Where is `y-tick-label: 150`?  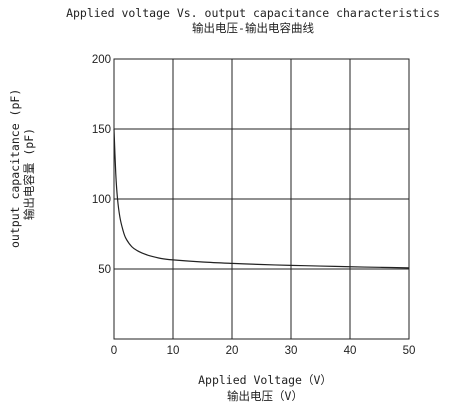
y-tick-label: 150 is located at coordinates (101, 130).